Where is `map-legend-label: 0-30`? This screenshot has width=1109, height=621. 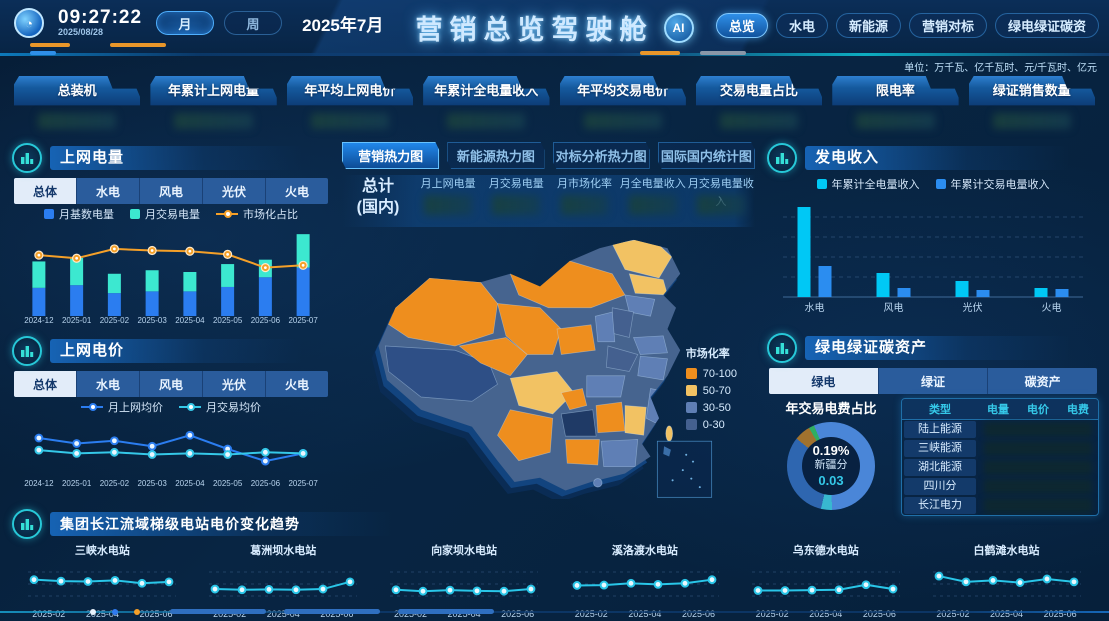 map-legend-label: 0-30 is located at coordinates (713, 424).